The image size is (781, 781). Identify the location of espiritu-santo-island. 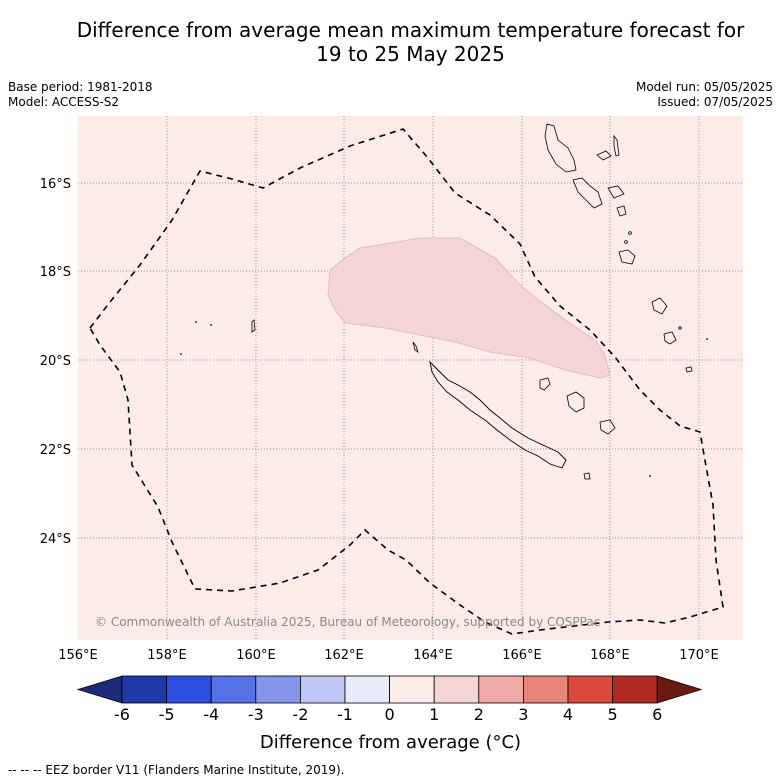
(560, 148).